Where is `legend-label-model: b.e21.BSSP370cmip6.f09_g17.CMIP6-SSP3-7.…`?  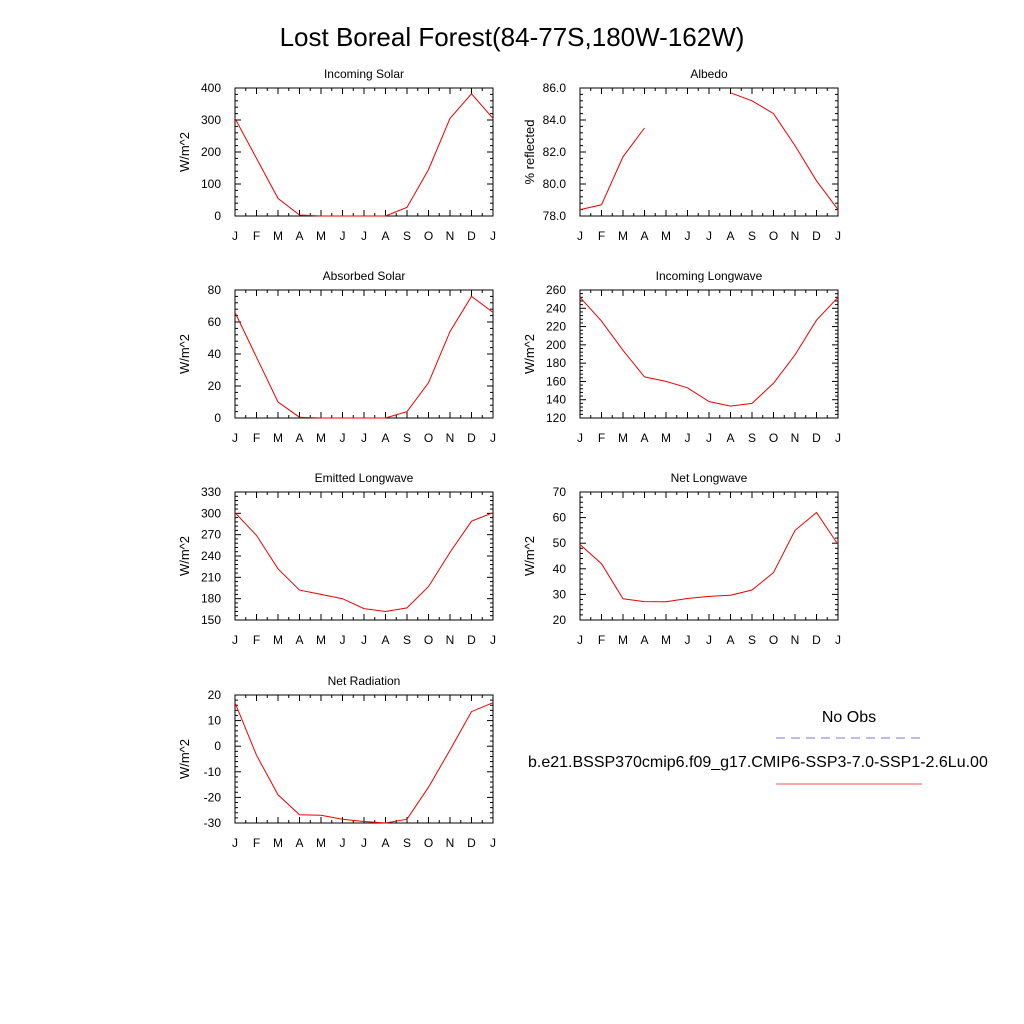 legend-label-model: b.e21.BSSP370cmip6.f09_g17.CMIP6-SSP3-7.… is located at coordinates (758, 762).